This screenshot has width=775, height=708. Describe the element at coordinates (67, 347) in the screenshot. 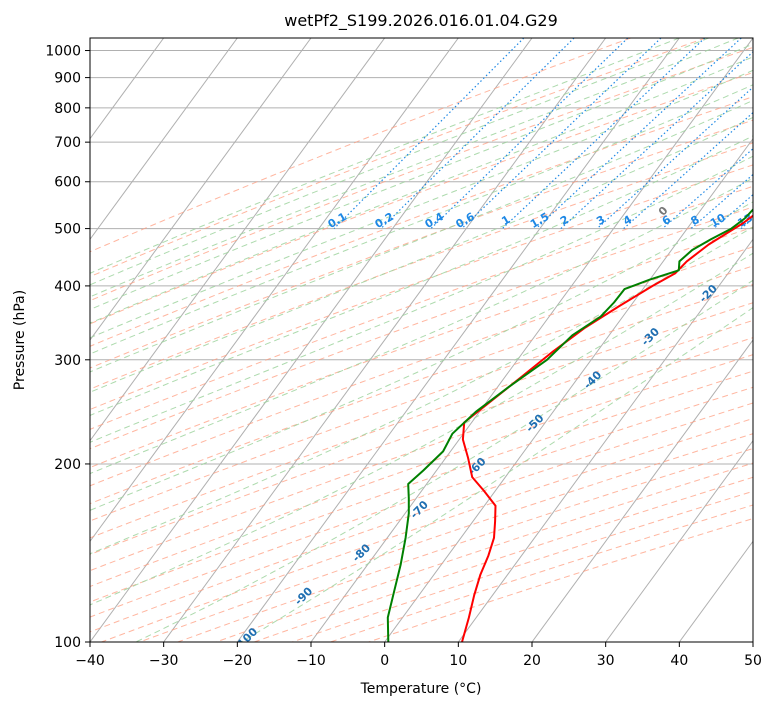

I see `y-axis: 1000 900 800 700 600 500 400 300 200 100` at that location.